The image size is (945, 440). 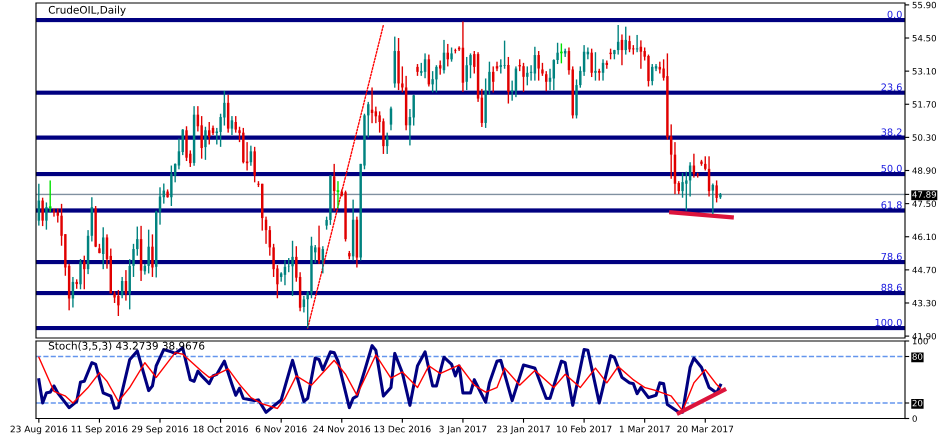 What do you see at coordinates (924, 5) in the screenshot?
I see `y-tick-label: 55.90` at bounding box center [924, 5].